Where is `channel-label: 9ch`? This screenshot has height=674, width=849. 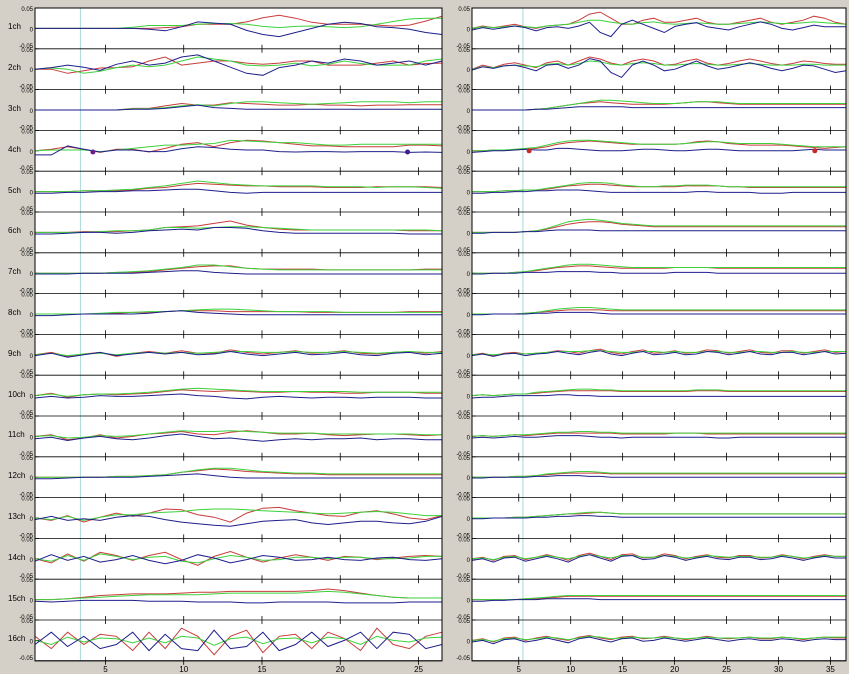 channel-label: 9ch is located at coordinates (14, 353).